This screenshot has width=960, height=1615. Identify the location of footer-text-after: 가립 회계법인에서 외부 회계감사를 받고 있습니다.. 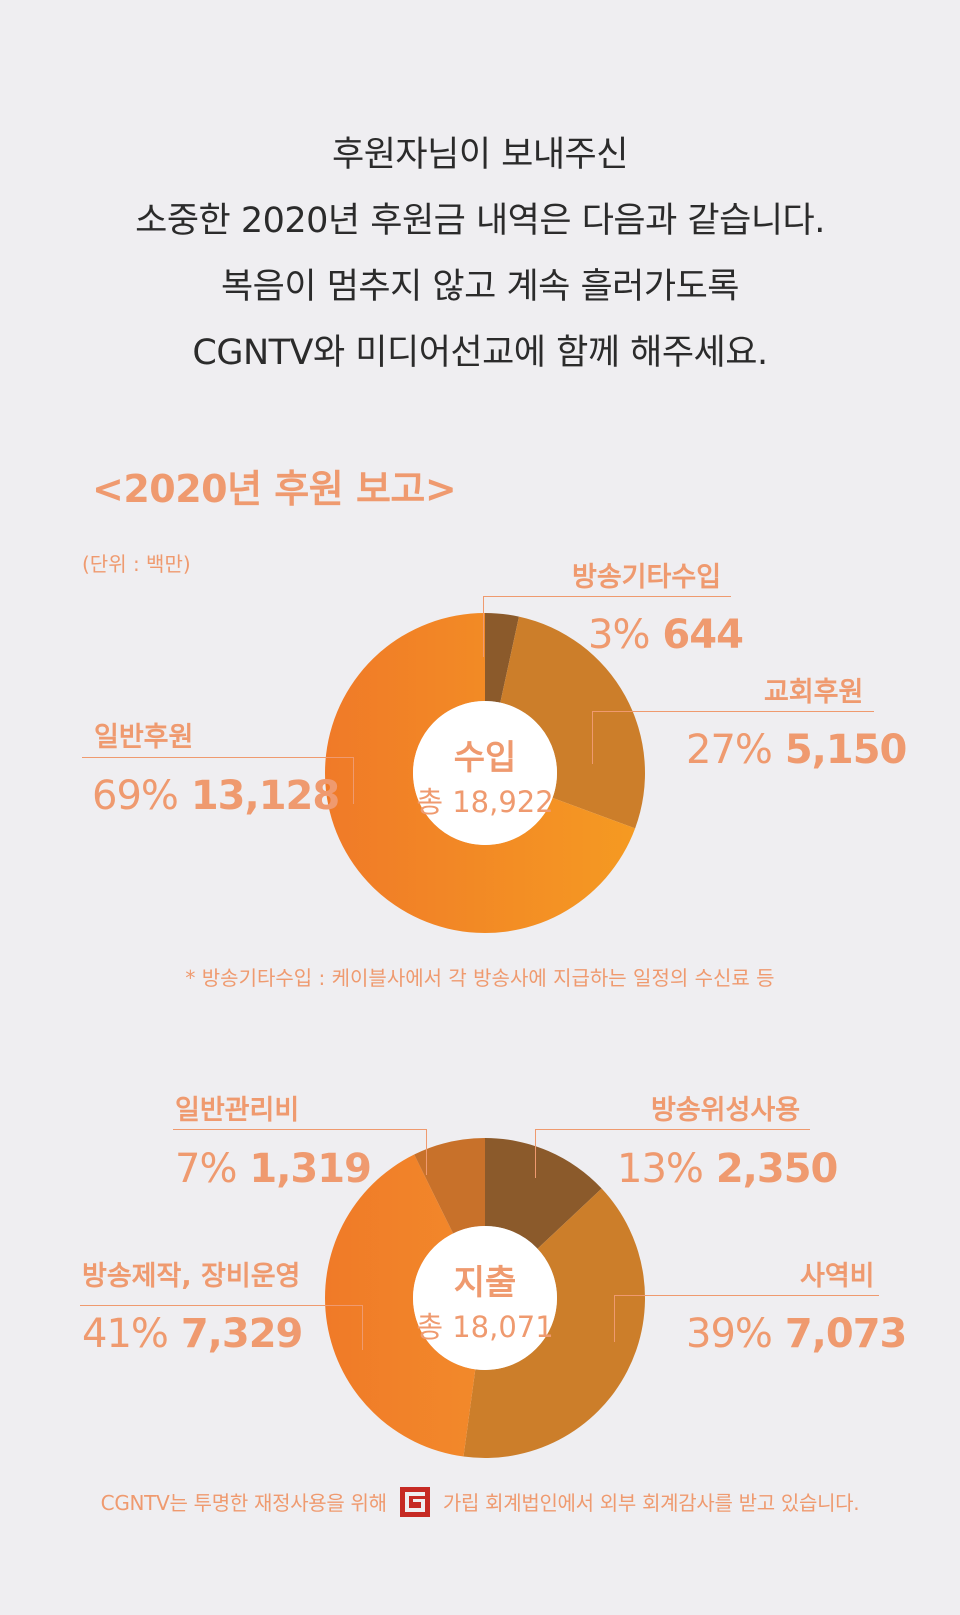
(651, 1503).